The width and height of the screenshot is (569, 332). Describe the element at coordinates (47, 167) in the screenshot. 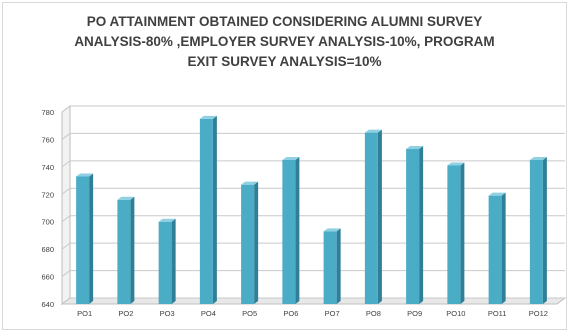

I see `y-tick-label: 740` at that location.